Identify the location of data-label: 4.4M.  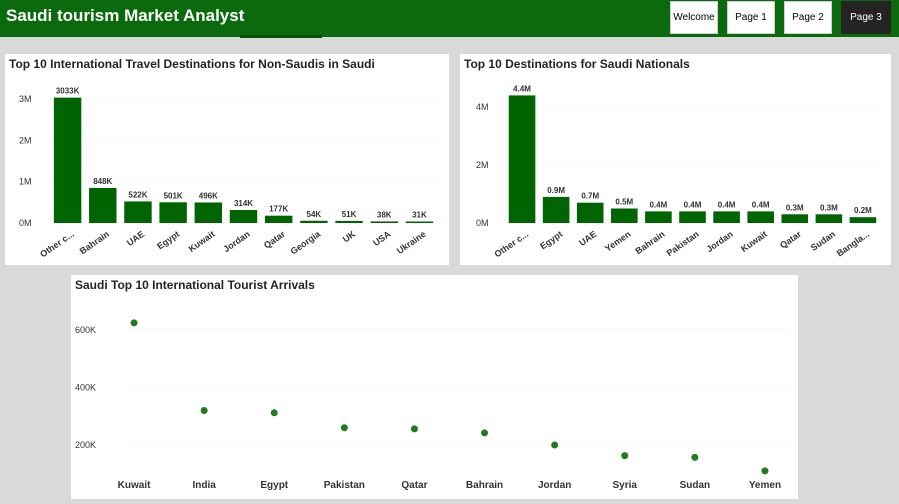
(522, 88).